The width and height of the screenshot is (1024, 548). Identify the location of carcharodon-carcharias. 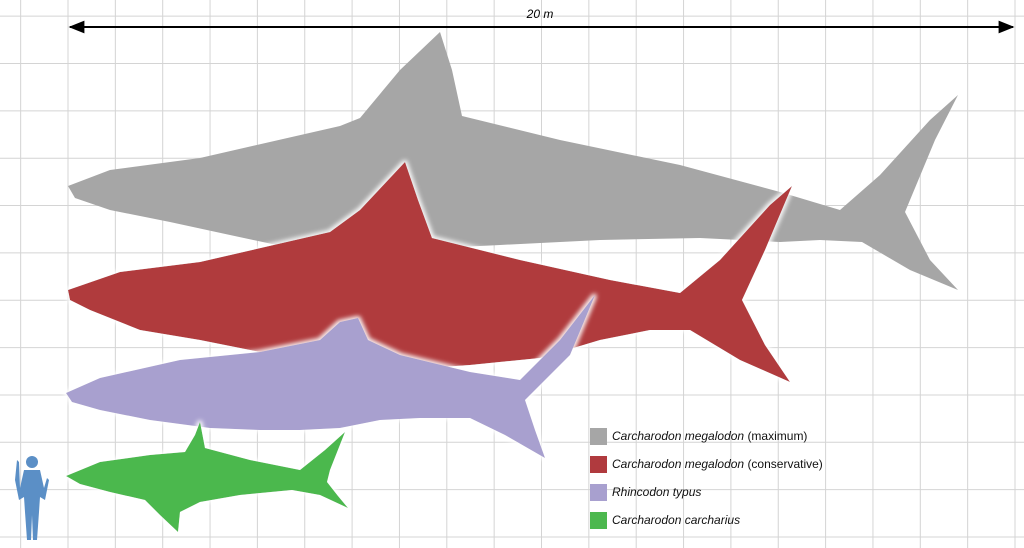
(207, 477).